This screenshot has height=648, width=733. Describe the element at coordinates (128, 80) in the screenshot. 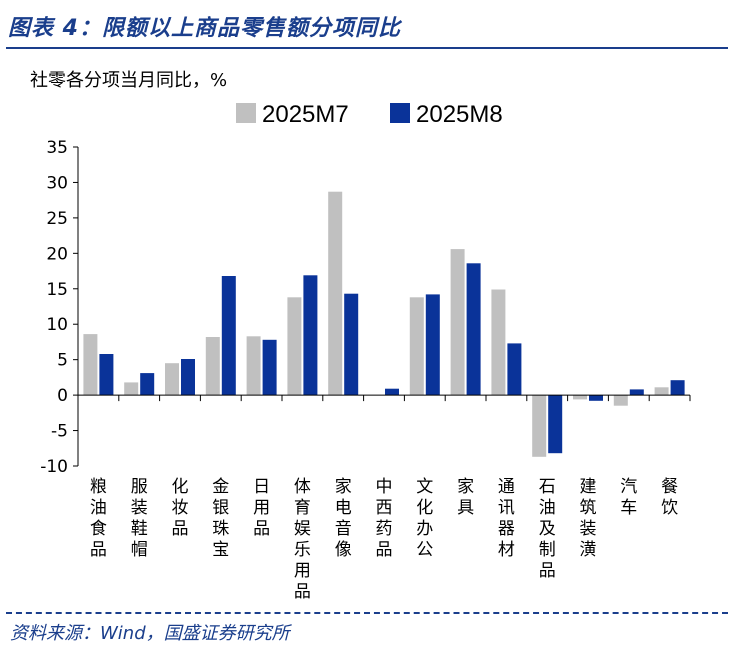

I see `y-axis-unit-label: 社零各分项当月同比，%` at that location.